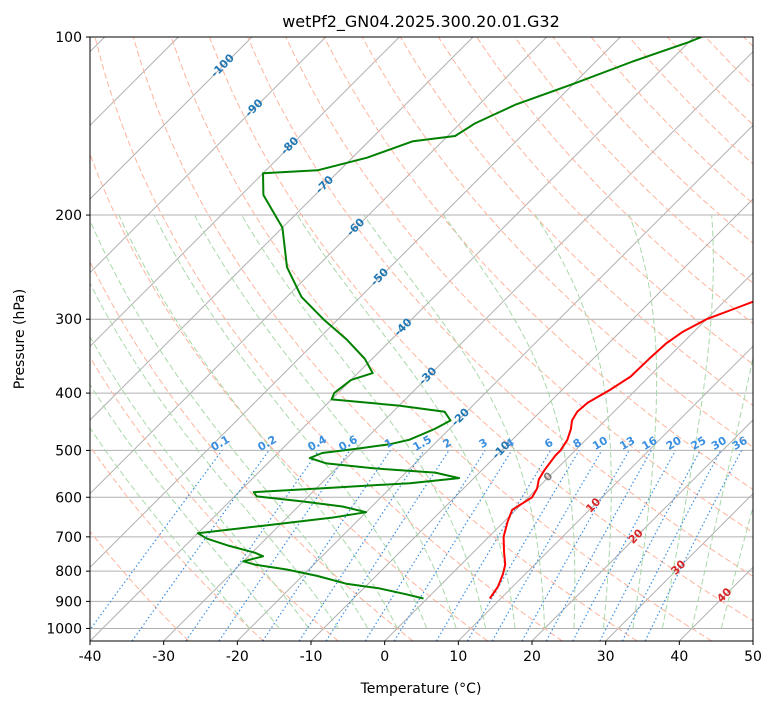 The image size is (775, 708). What do you see at coordinates (68, 602) in the screenshot?
I see `y-tick-label: 900` at bounding box center [68, 602].